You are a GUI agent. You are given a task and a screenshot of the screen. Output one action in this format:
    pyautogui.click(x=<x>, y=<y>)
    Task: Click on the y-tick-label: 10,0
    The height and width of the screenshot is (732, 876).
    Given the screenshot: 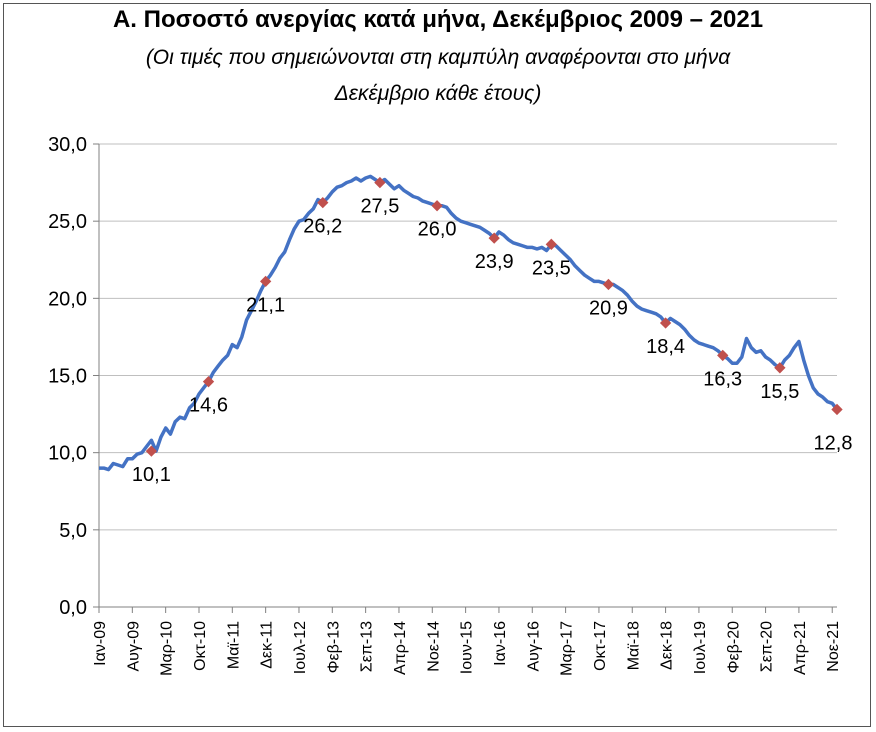 What is the action you would take?
    pyautogui.click(x=67, y=454)
    